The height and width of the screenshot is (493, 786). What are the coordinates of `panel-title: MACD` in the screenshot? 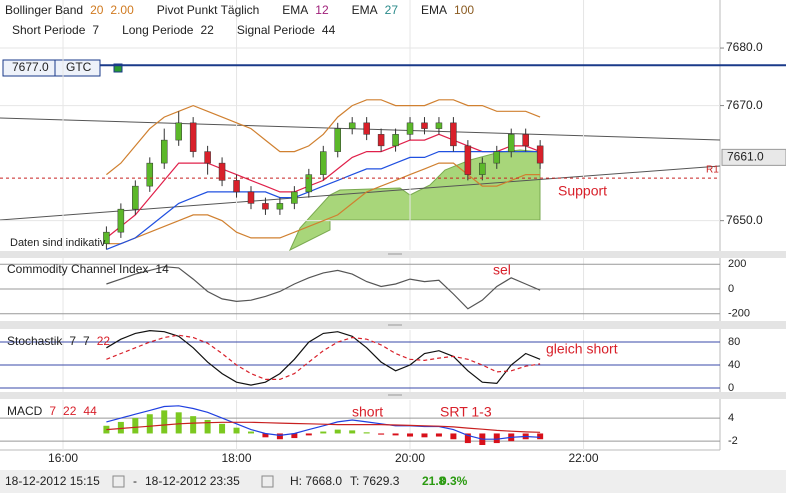 It's located at (25, 411).